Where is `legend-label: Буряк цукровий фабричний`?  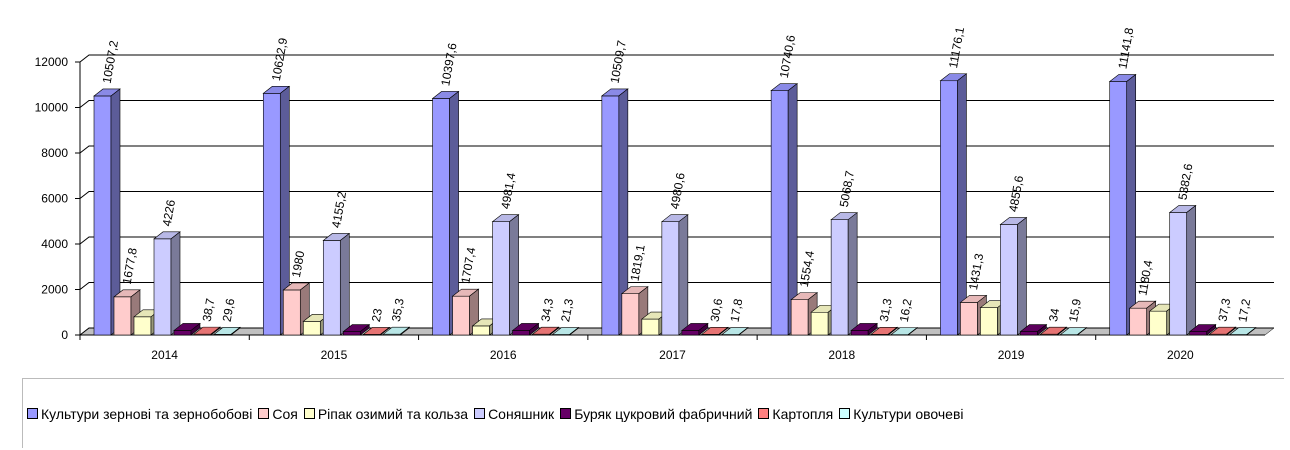
legend-label: Буряк цукровий фабричний is located at coordinates (663, 413).